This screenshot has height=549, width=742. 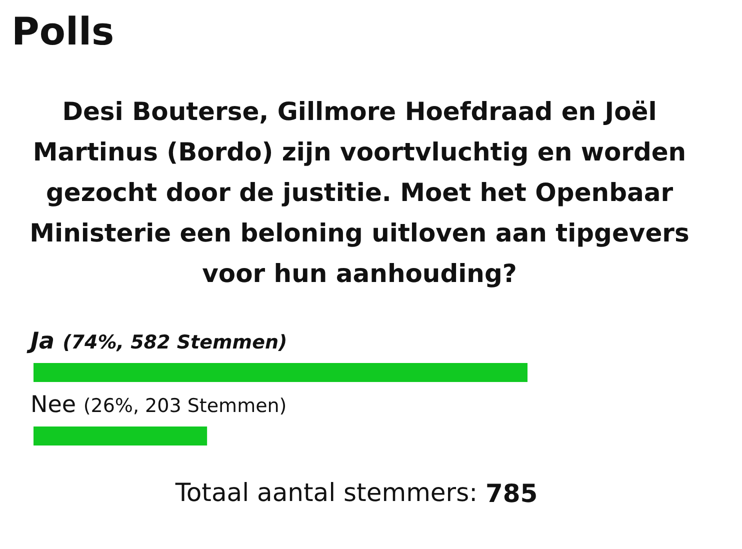 I want to click on y-tick-label: Nee, so click(x=53, y=405).